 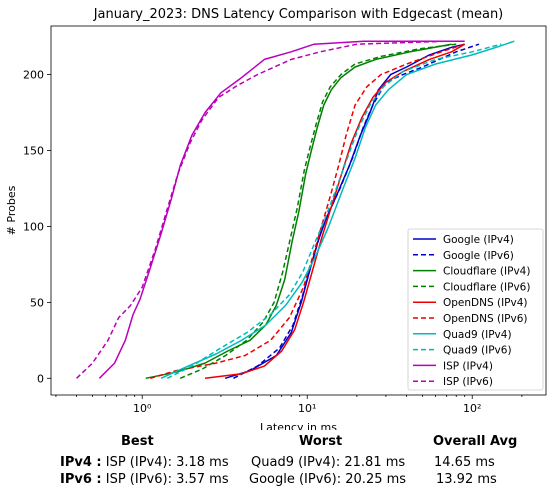 What do you see at coordinates (33, 75) in the screenshot?
I see `y-tick-label: 200` at bounding box center [33, 75].